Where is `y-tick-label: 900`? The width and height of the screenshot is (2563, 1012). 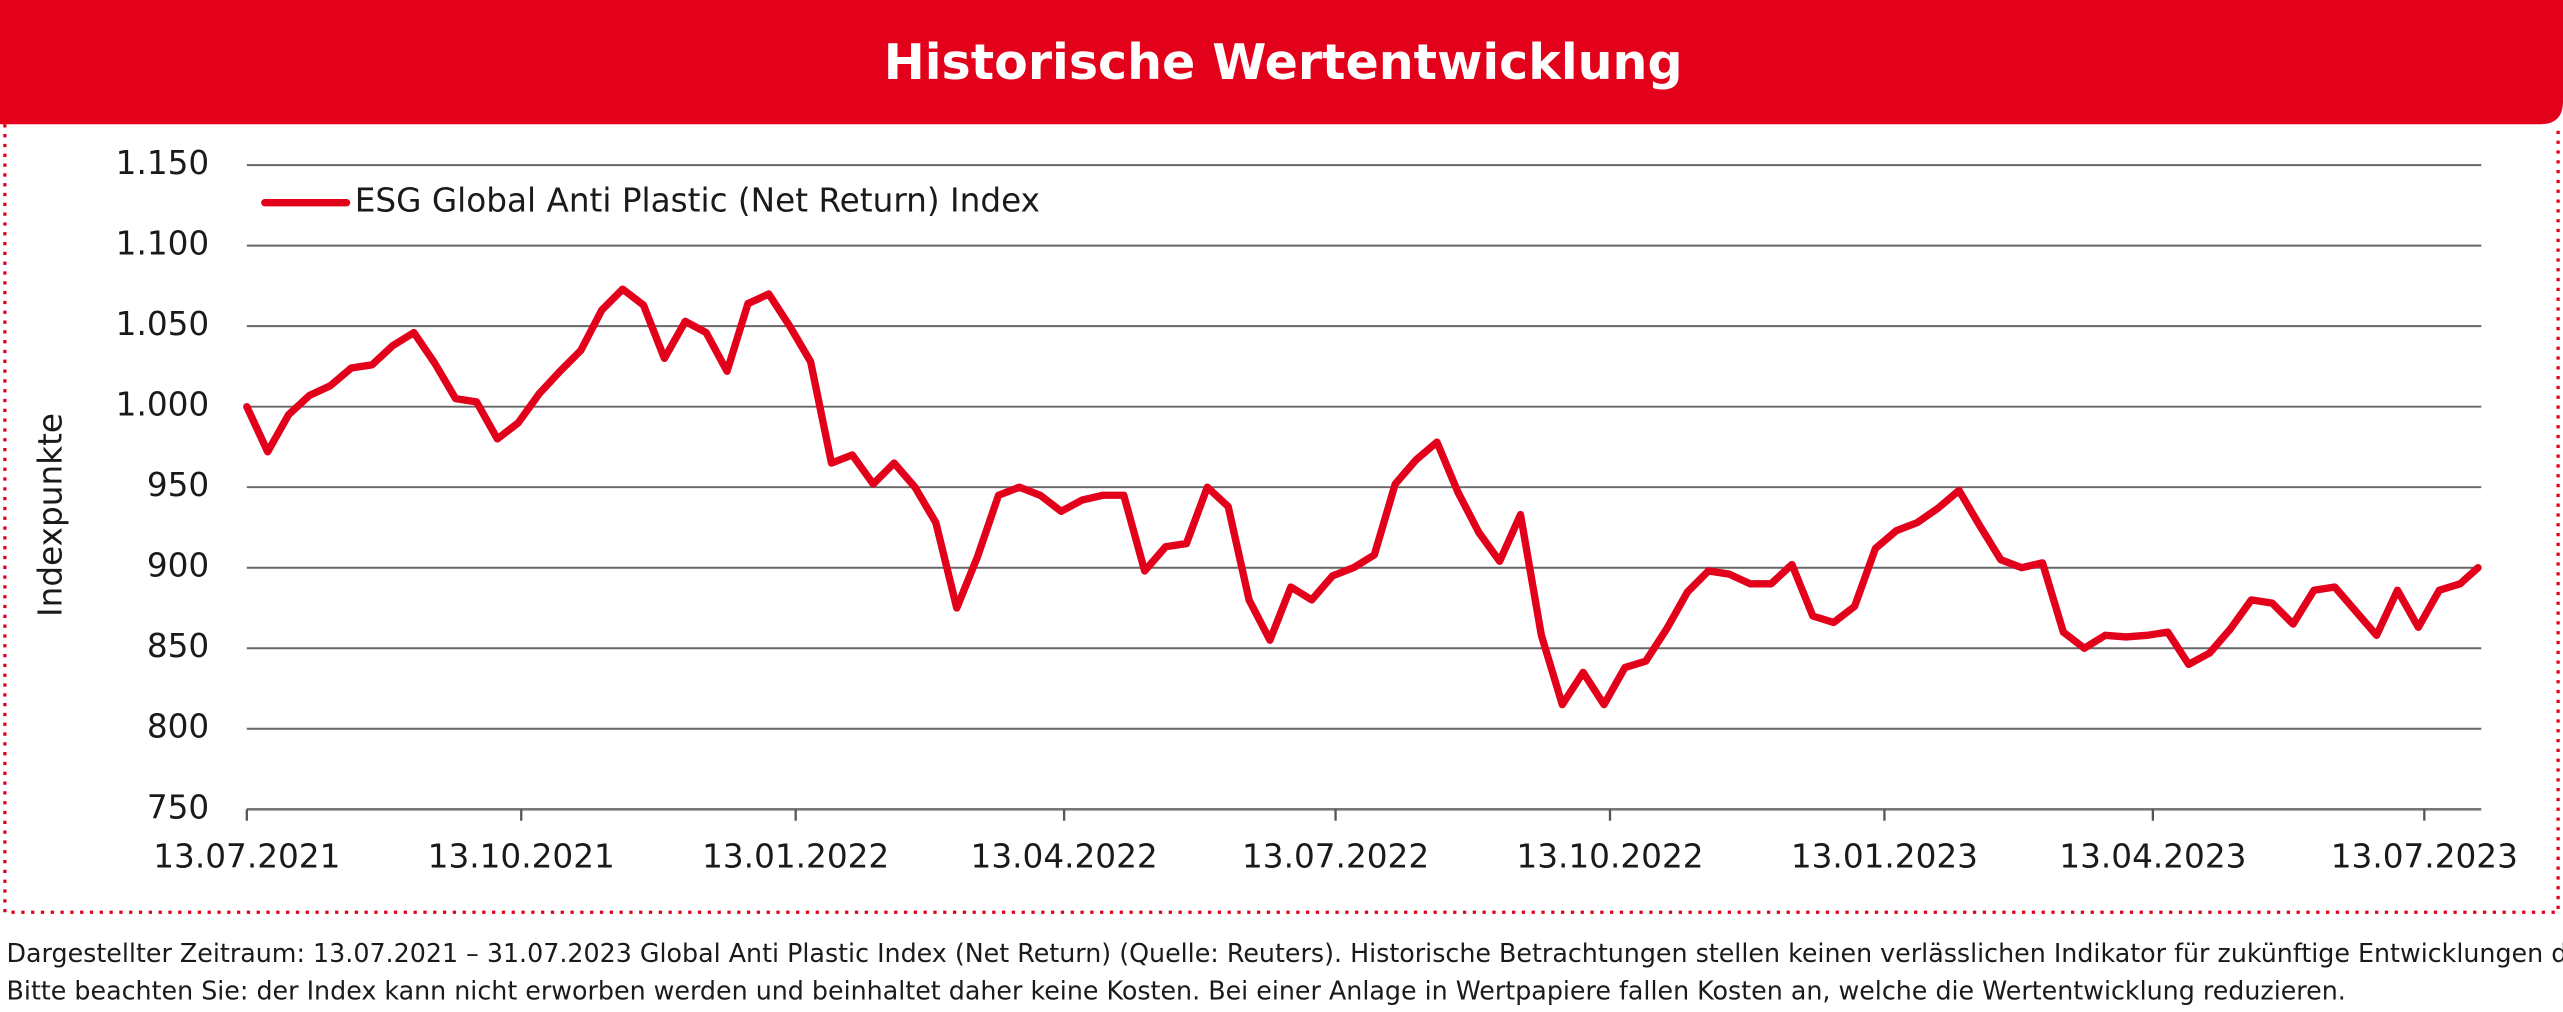
y-tick-label: 900 is located at coordinates (178, 566).